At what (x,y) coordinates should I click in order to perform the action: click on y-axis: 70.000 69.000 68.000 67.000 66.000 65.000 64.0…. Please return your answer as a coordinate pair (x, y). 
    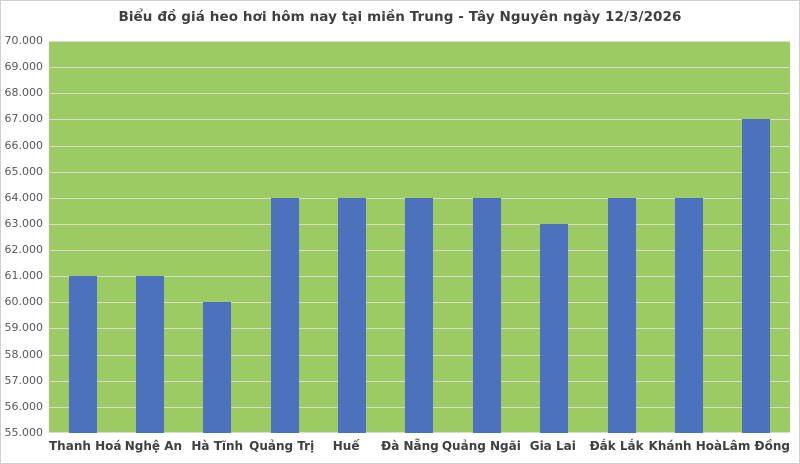
    Looking at the image, I should click on (22, 237).